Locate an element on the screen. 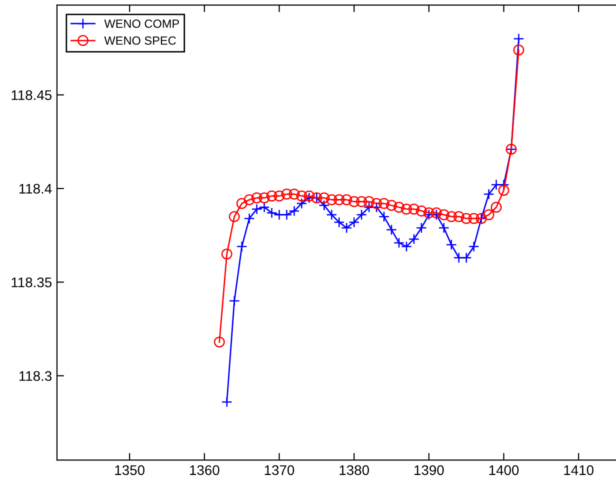  y-tick-label: 118.45 is located at coordinates (32, 95).